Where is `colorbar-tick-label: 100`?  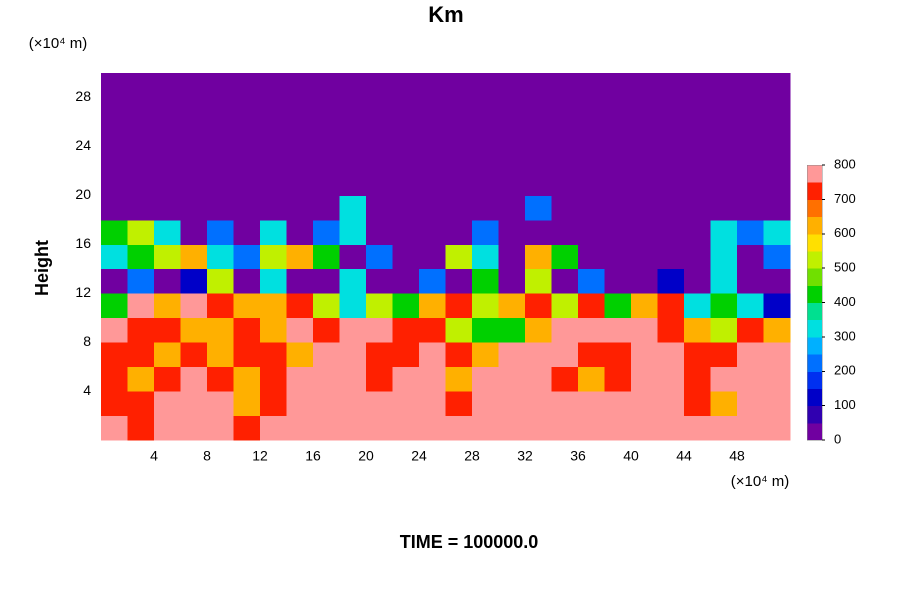
colorbar-tick-label: 100 is located at coordinates (845, 404).